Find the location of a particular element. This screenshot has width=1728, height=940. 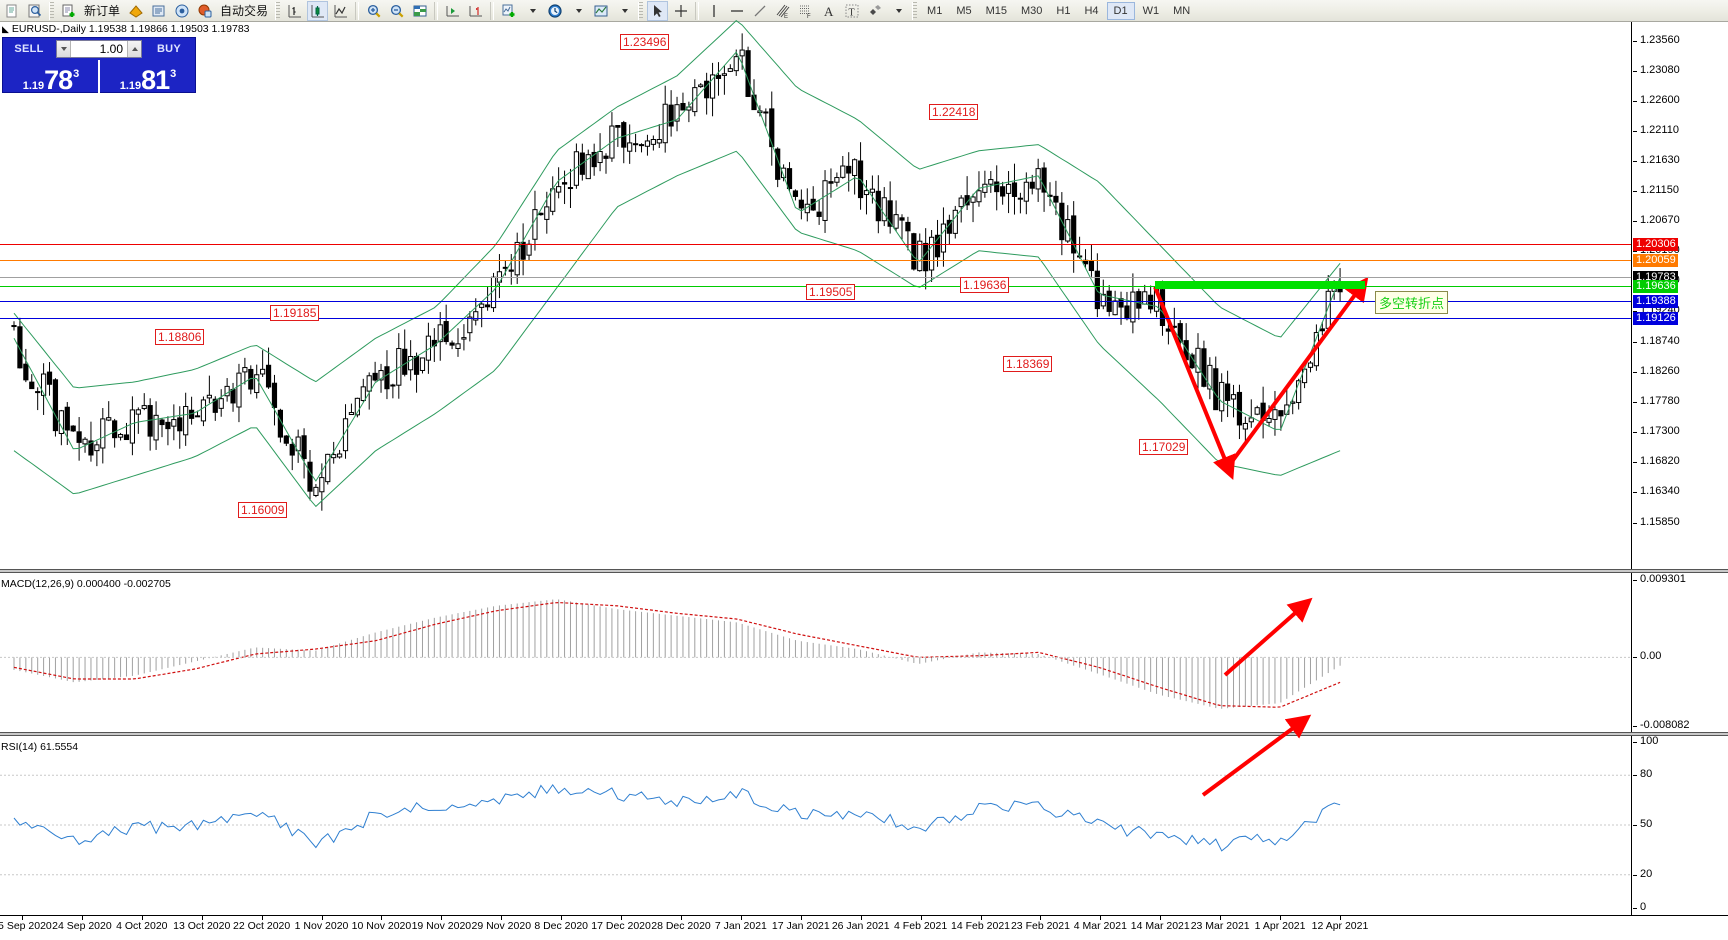

zoom-in-icon is located at coordinates (373, 11).